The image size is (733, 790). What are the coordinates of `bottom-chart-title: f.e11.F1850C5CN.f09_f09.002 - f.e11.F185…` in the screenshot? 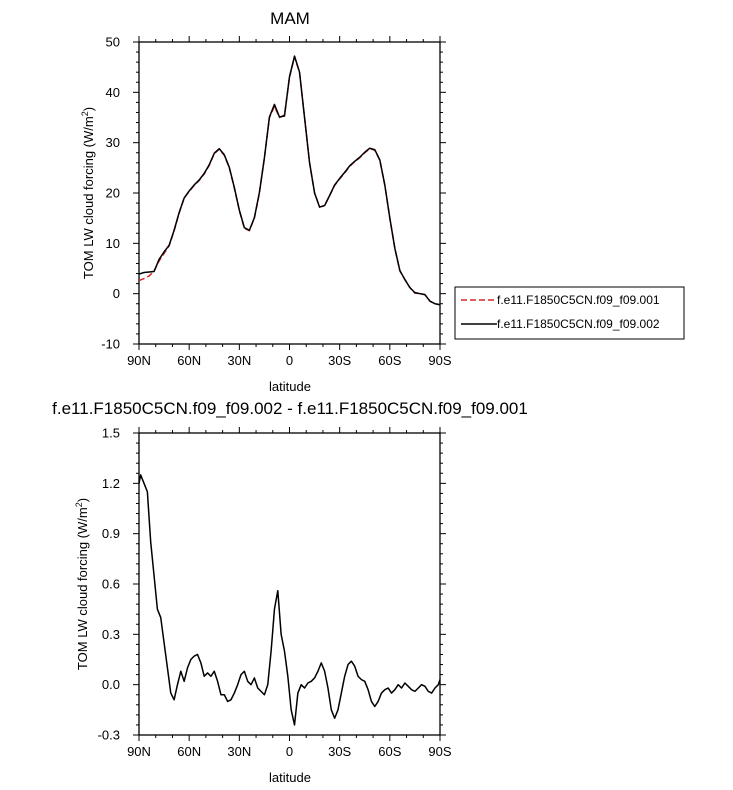 It's located at (290, 408).